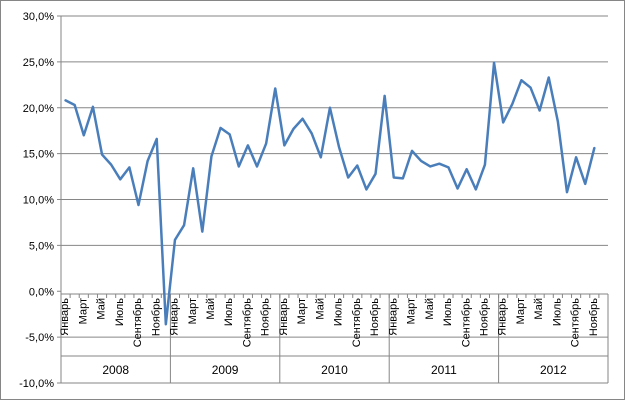  I want to click on y-tick-label: 20,0%, so click(38, 109).